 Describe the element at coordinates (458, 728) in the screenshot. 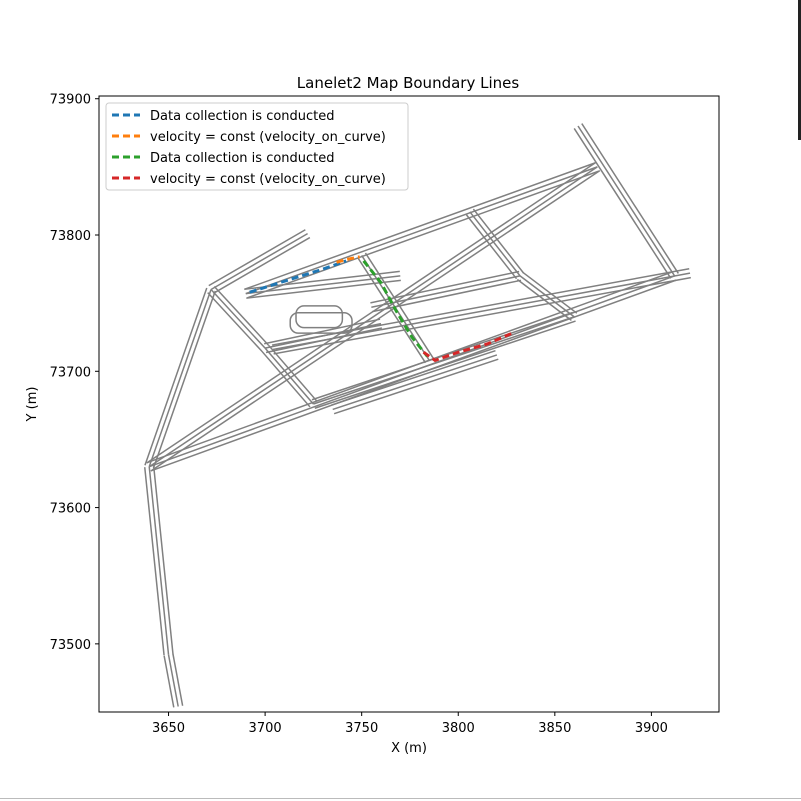

I see `x-tick-label: 3800` at that location.